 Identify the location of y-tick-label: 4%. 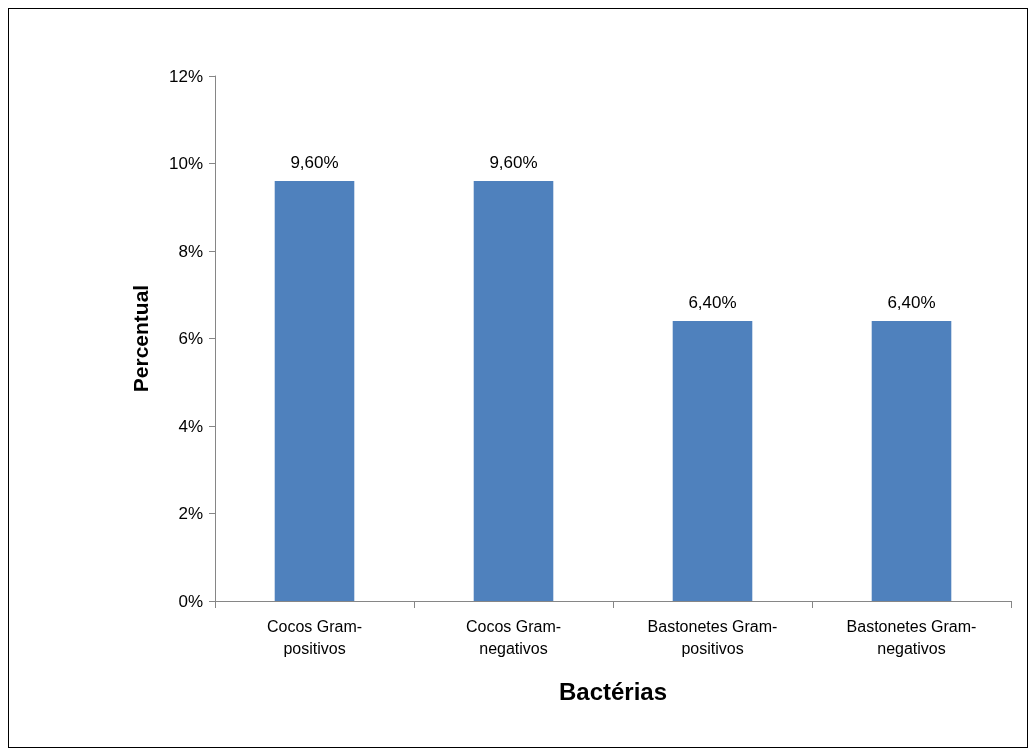
(190, 426).